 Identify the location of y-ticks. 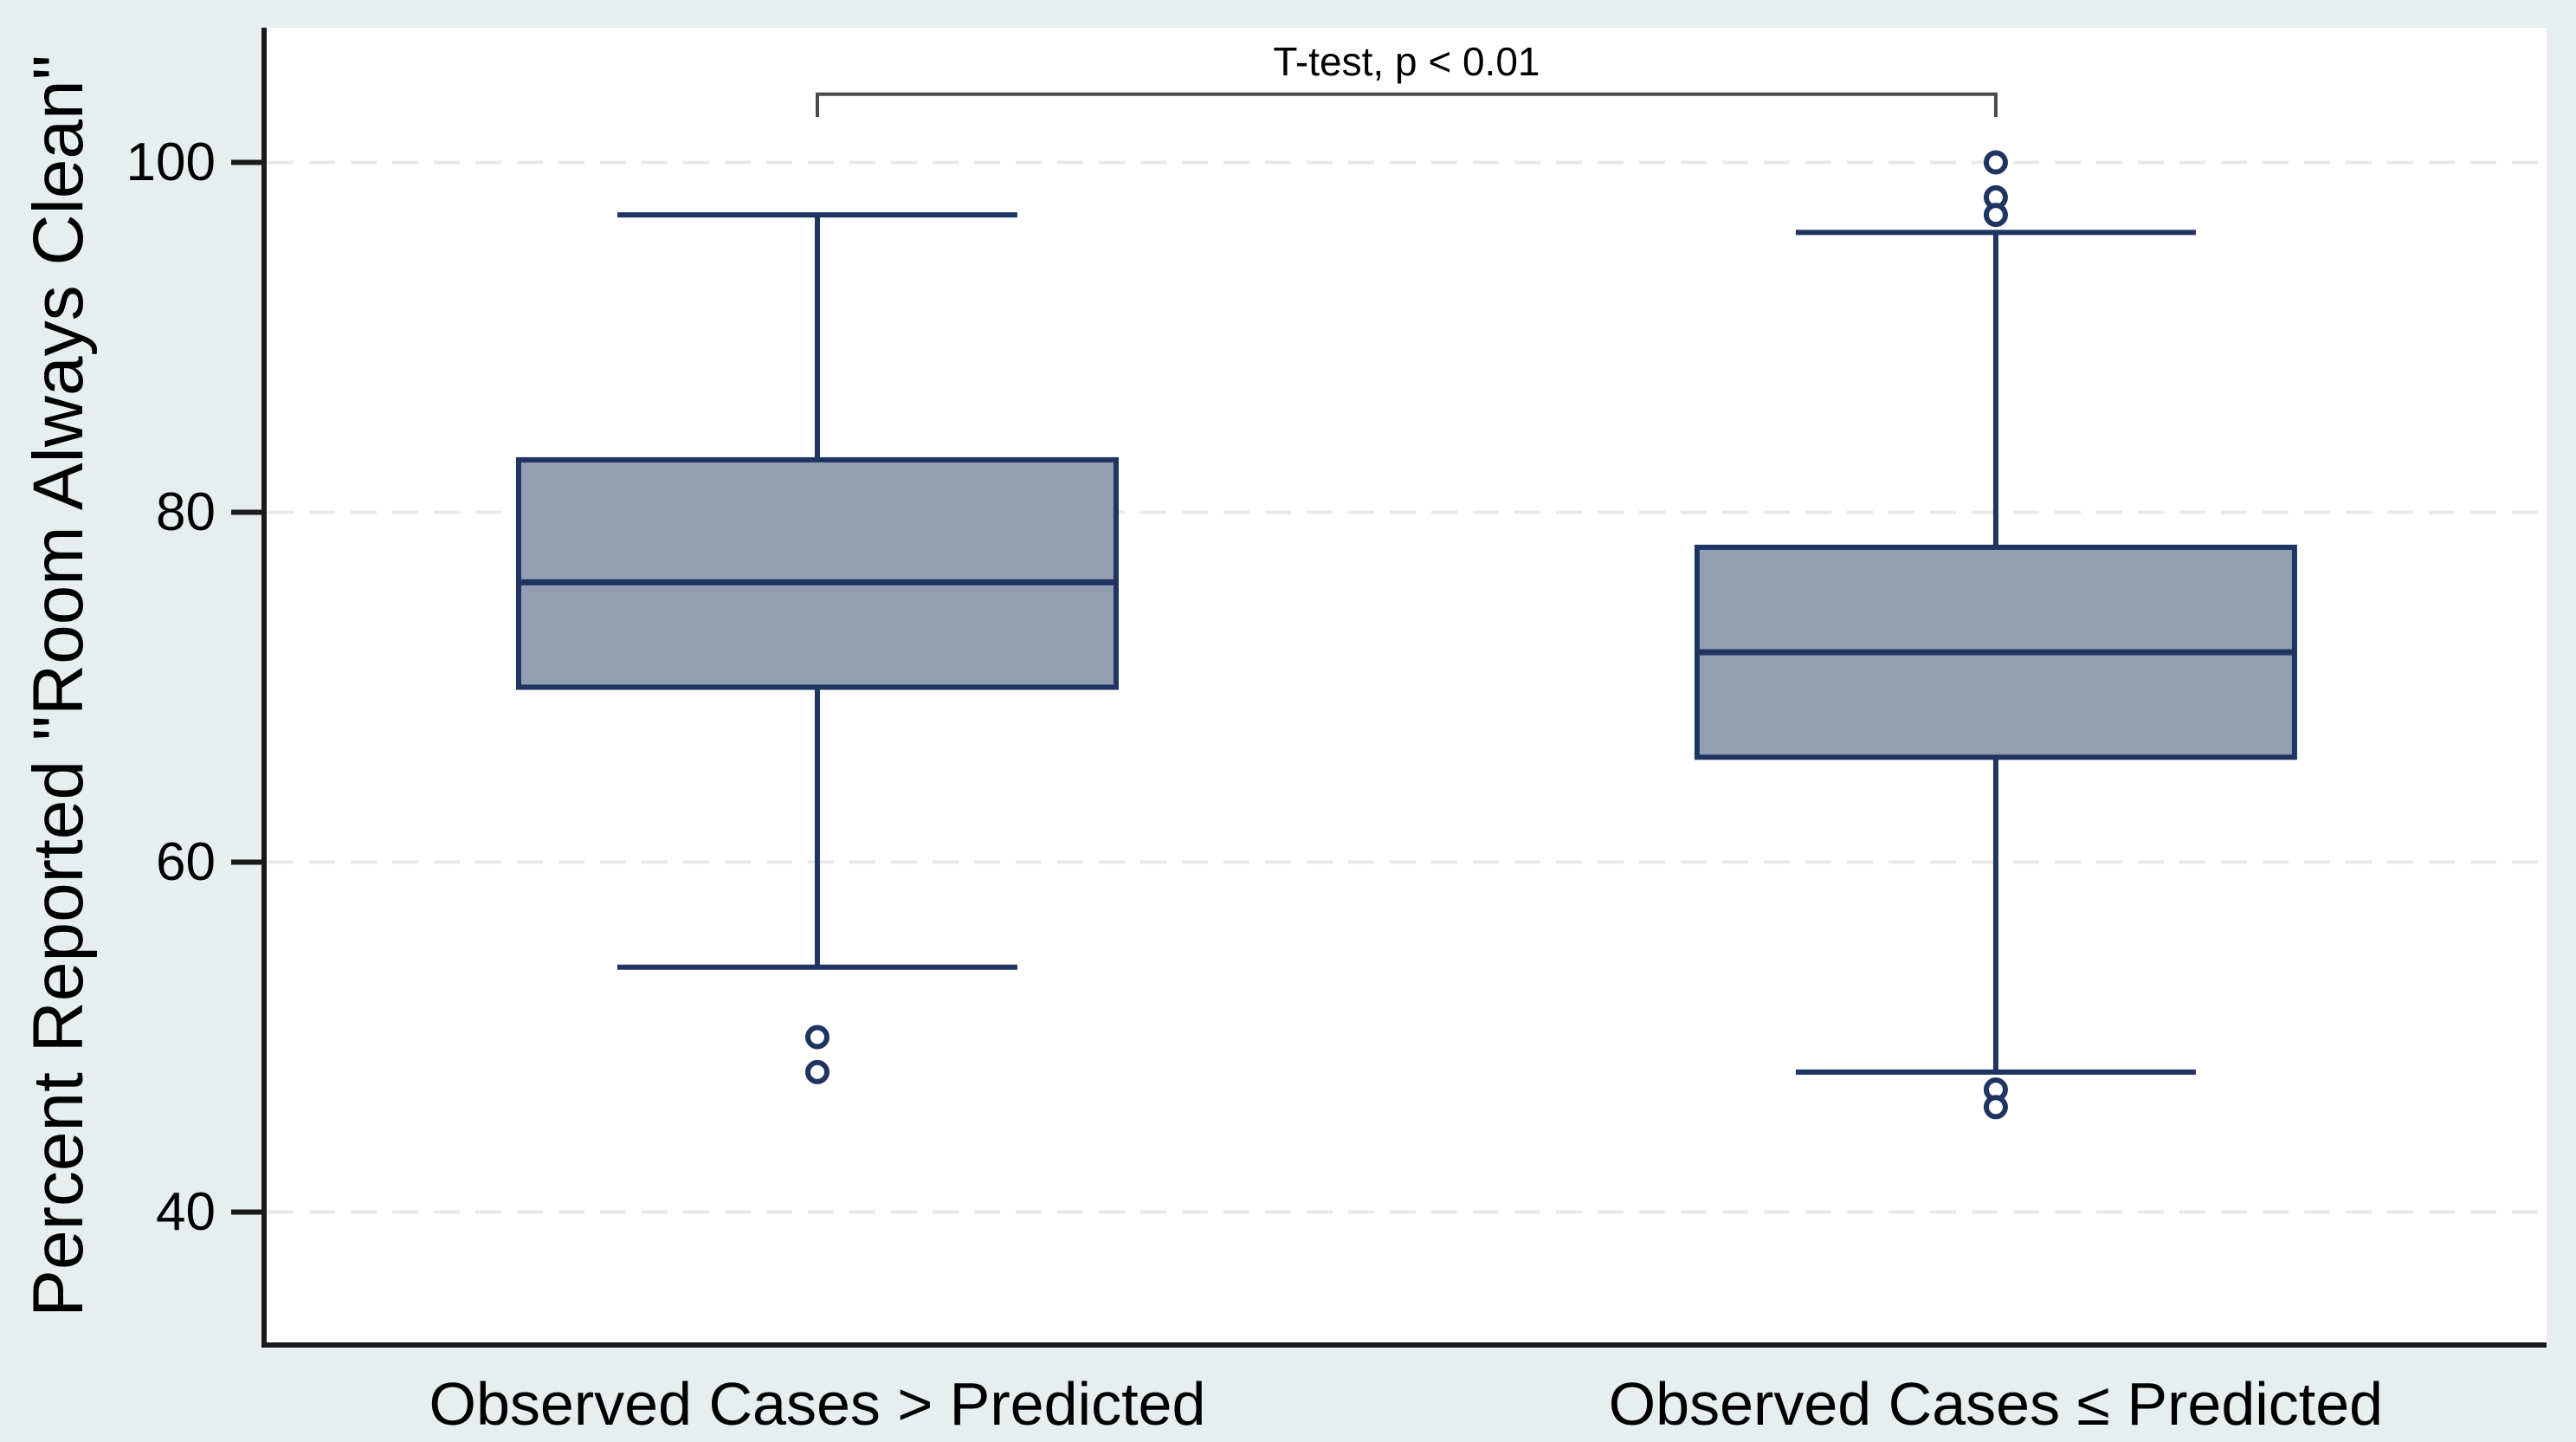
(248, 687).